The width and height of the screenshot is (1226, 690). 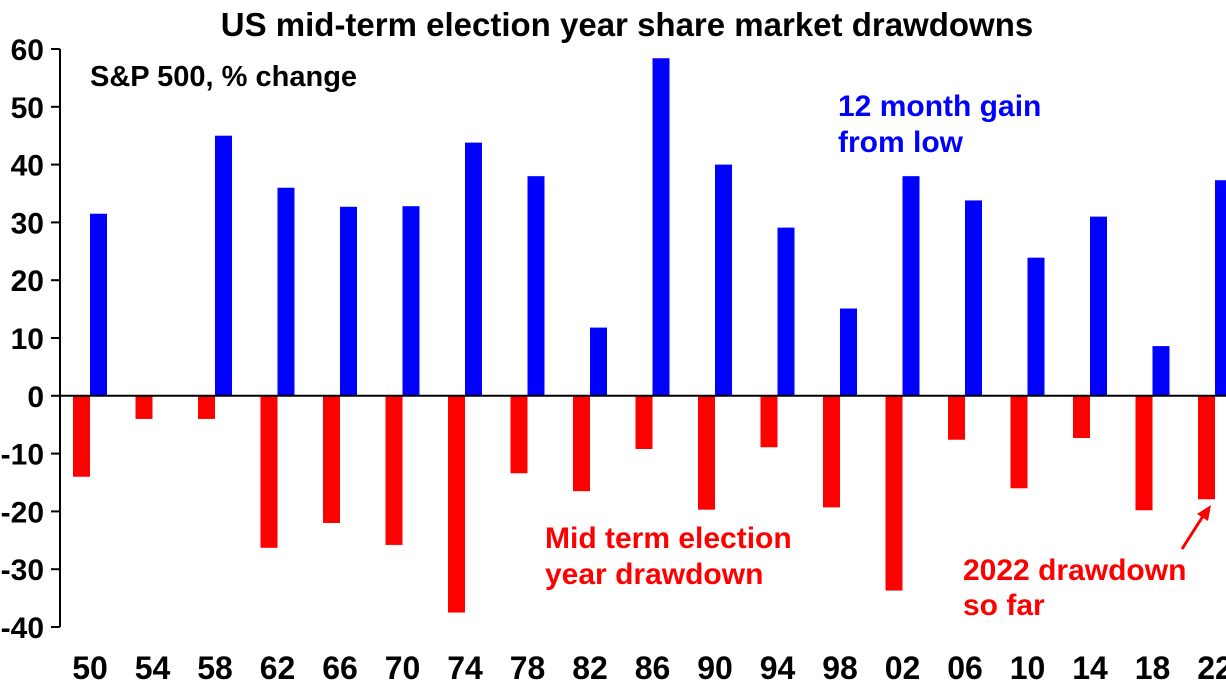 I want to click on x-tick-label: 82, so click(x=590, y=668).